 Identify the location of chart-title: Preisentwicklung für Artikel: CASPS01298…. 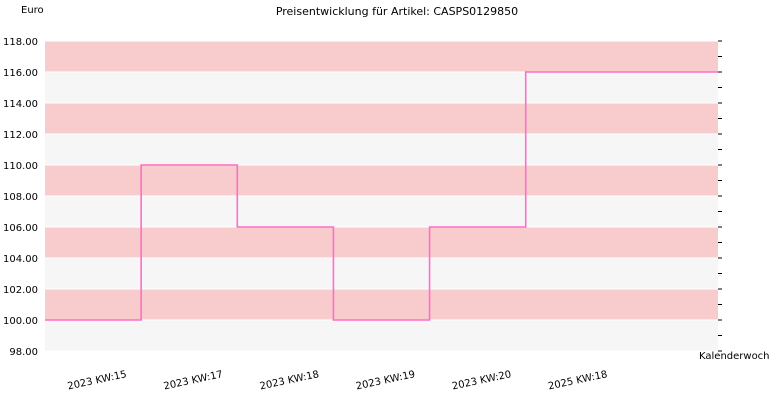
(397, 11).